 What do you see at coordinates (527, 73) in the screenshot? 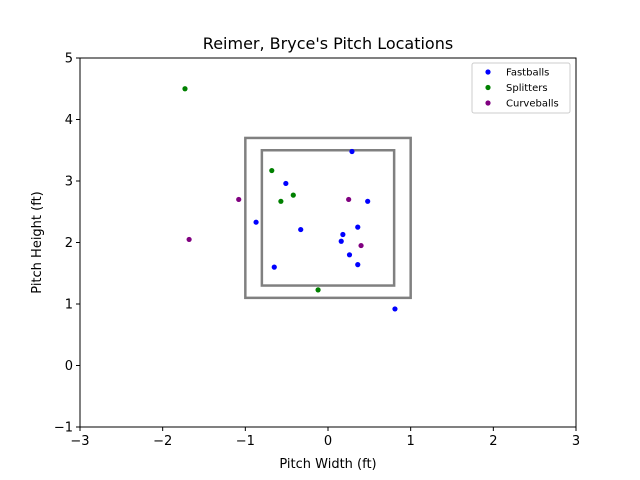
I see `fastballs-legend-label: Fastballs` at bounding box center [527, 73].